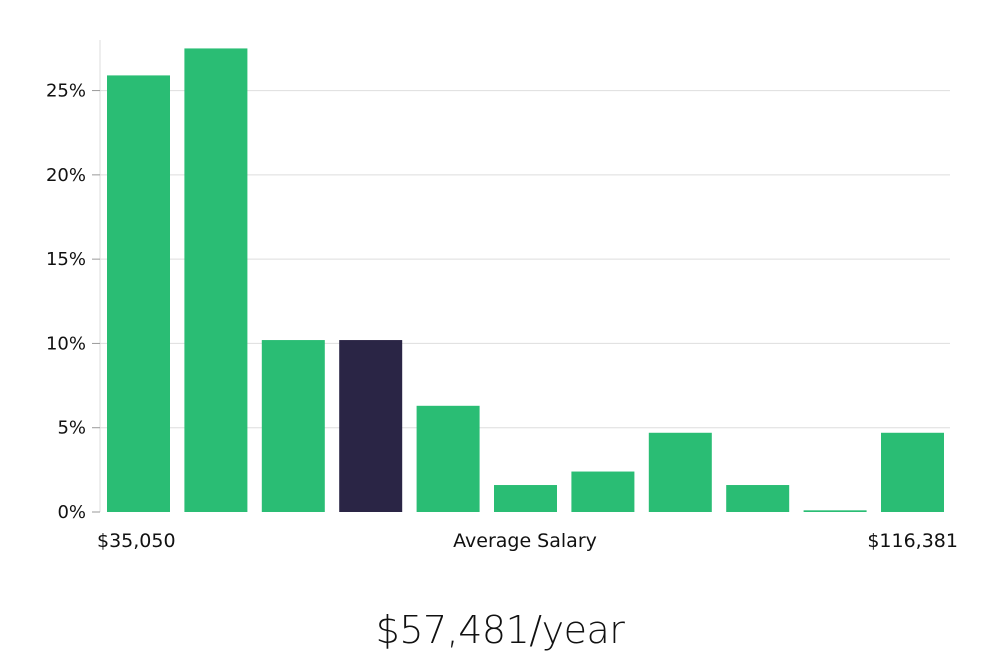 This screenshot has width=1000, height=660. I want to click on bar-highlighted, so click(371, 426).